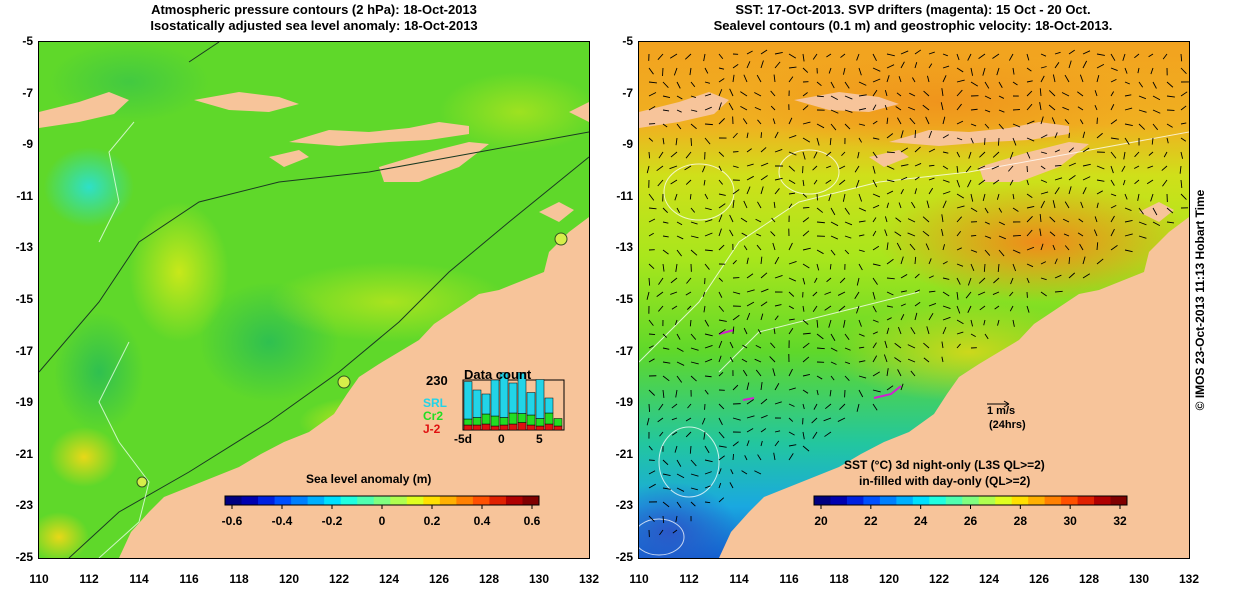 Image resolution: width=1250 pixels, height=590 pixels. What do you see at coordinates (189, 579) in the screenshot?
I see `longitude-tick-label: 116` at bounding box center [189, 579].